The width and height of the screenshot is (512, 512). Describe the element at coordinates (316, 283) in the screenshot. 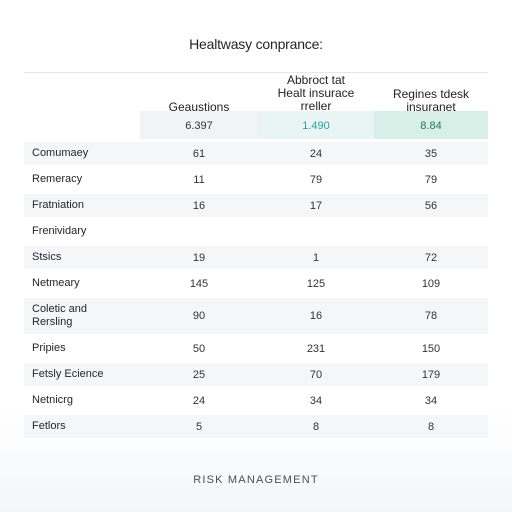

I see `table-cell: 125` at that location.